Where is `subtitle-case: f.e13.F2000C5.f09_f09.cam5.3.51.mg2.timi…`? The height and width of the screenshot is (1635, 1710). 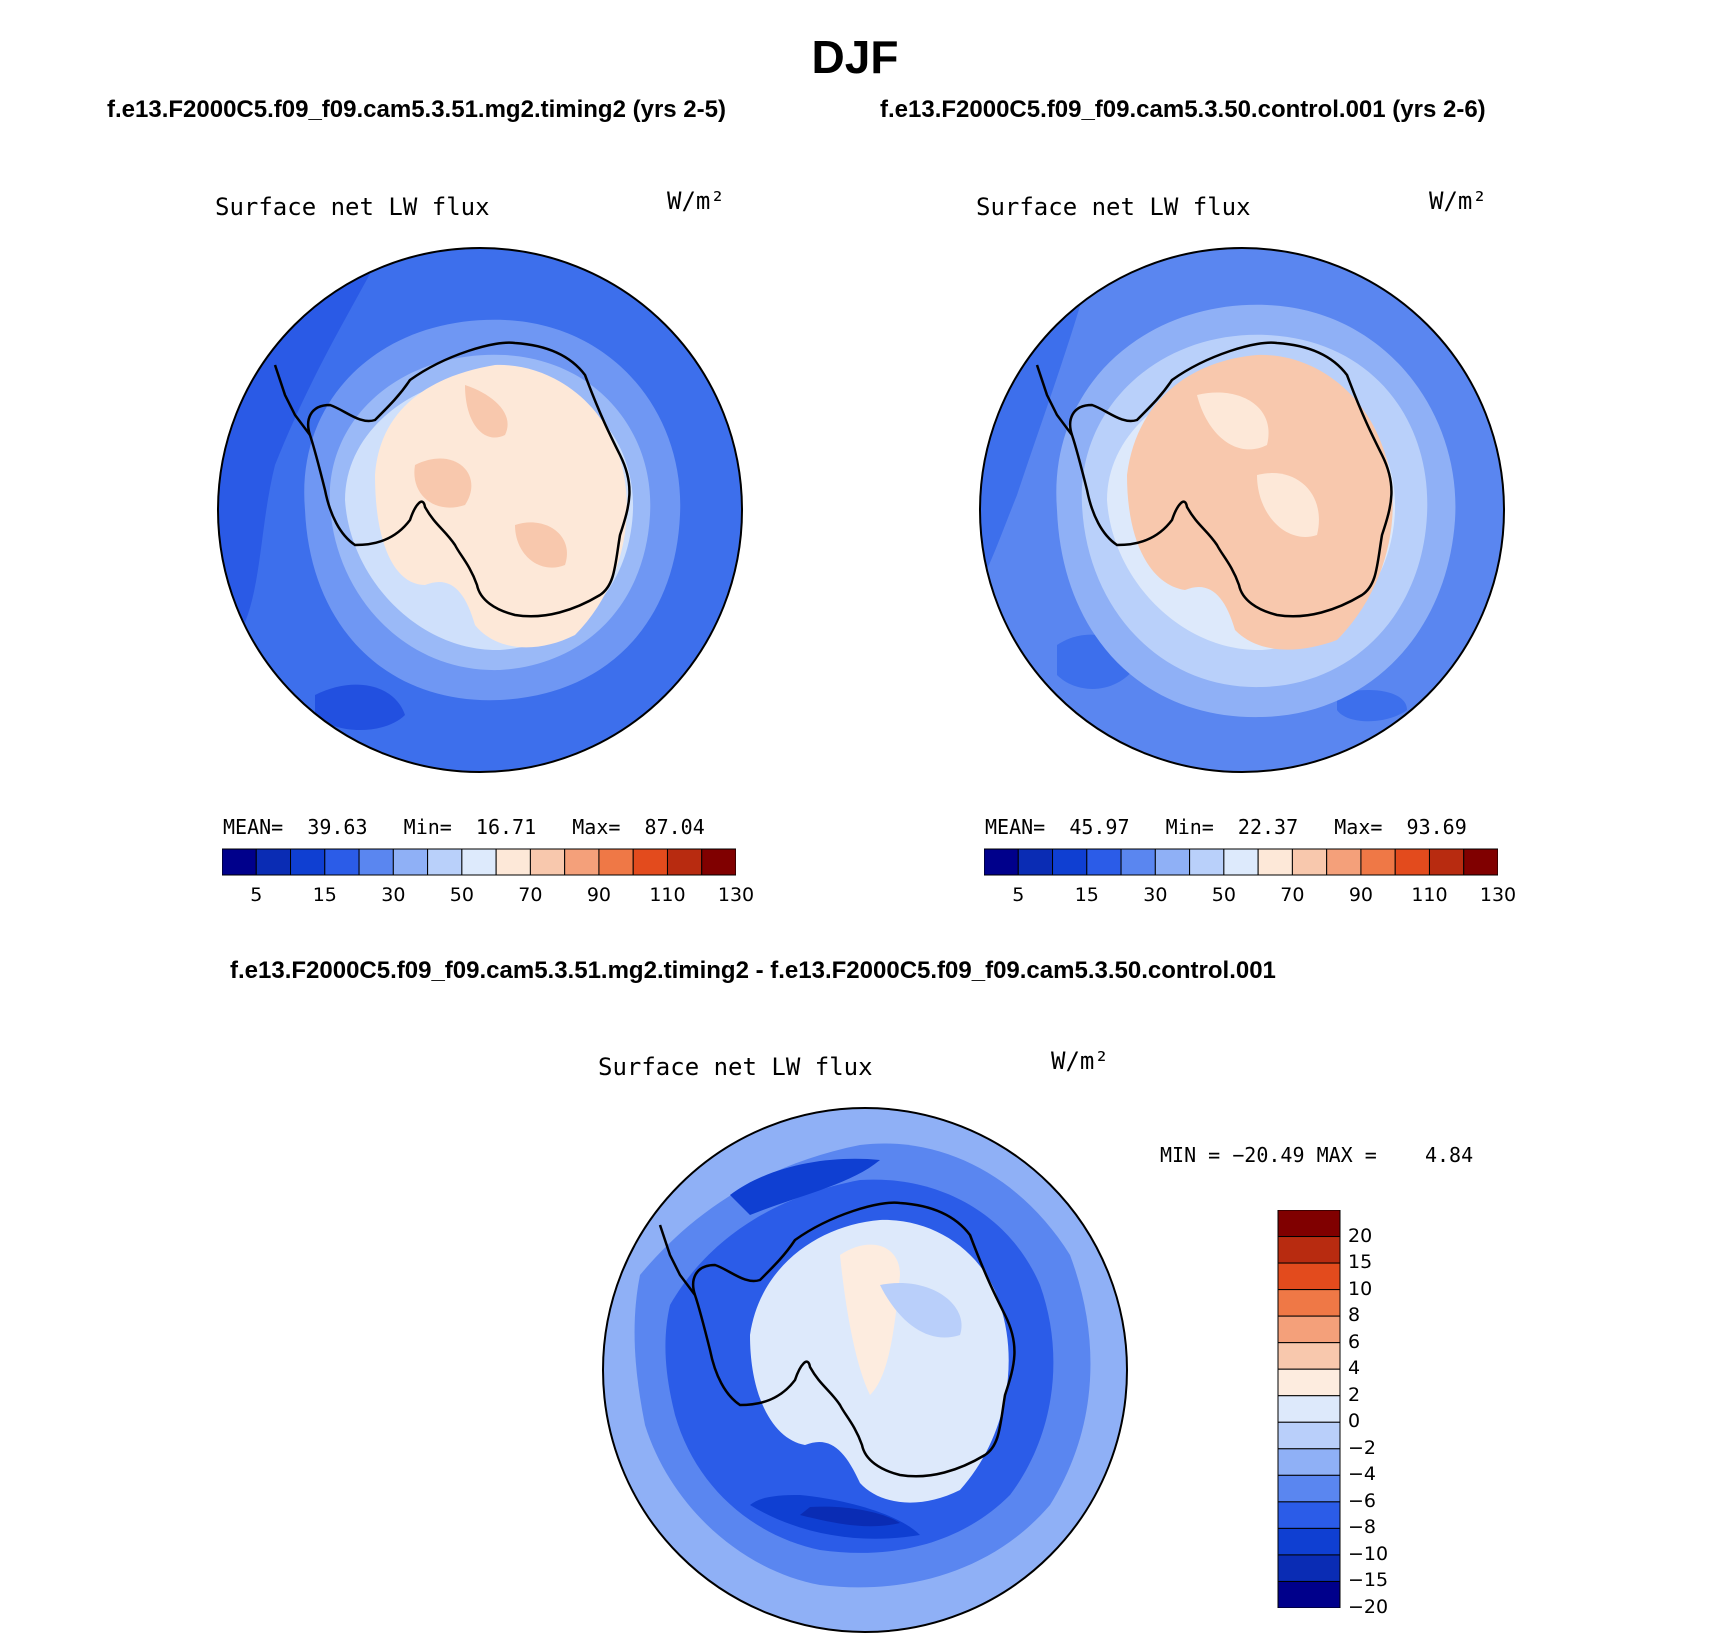 subtitle-case: f.e13.F2000C5.f09_f09.cam5.3.51.mg2.timi… is located at coordinates (416, 109).